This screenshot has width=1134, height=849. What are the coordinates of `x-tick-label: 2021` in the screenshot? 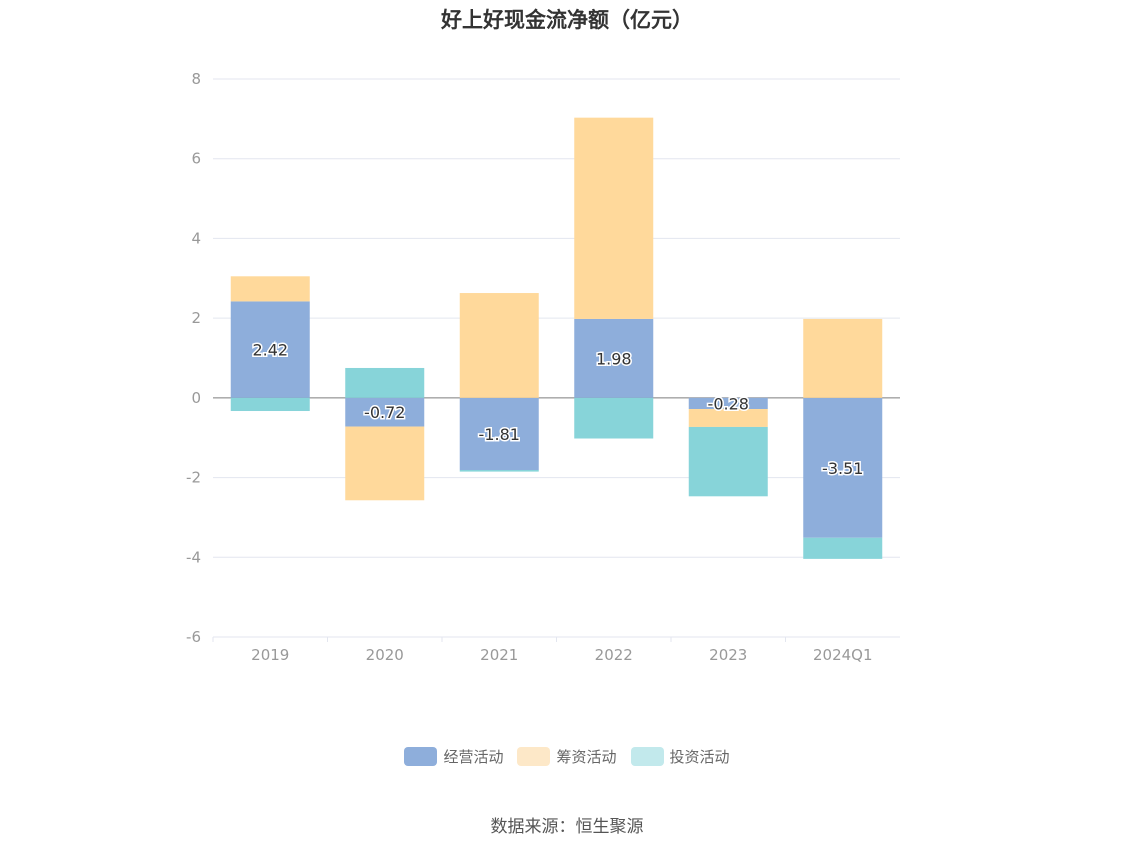 It's located at (499, 655).